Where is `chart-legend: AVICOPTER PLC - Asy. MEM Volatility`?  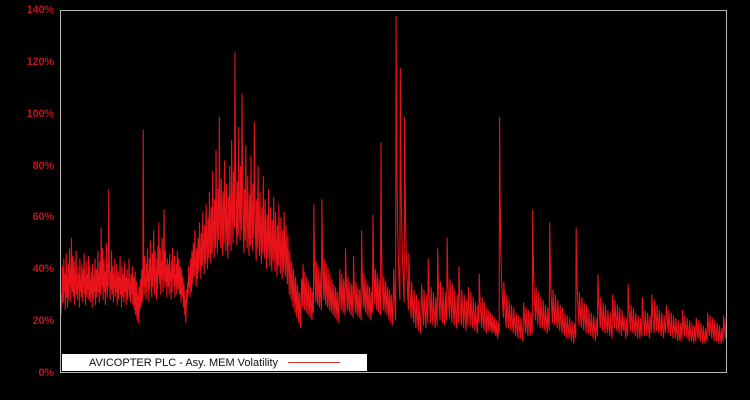
chart-legend: AVICOPTER PLC - Asy. MEM Volatility is located at coordinates (214, 362).